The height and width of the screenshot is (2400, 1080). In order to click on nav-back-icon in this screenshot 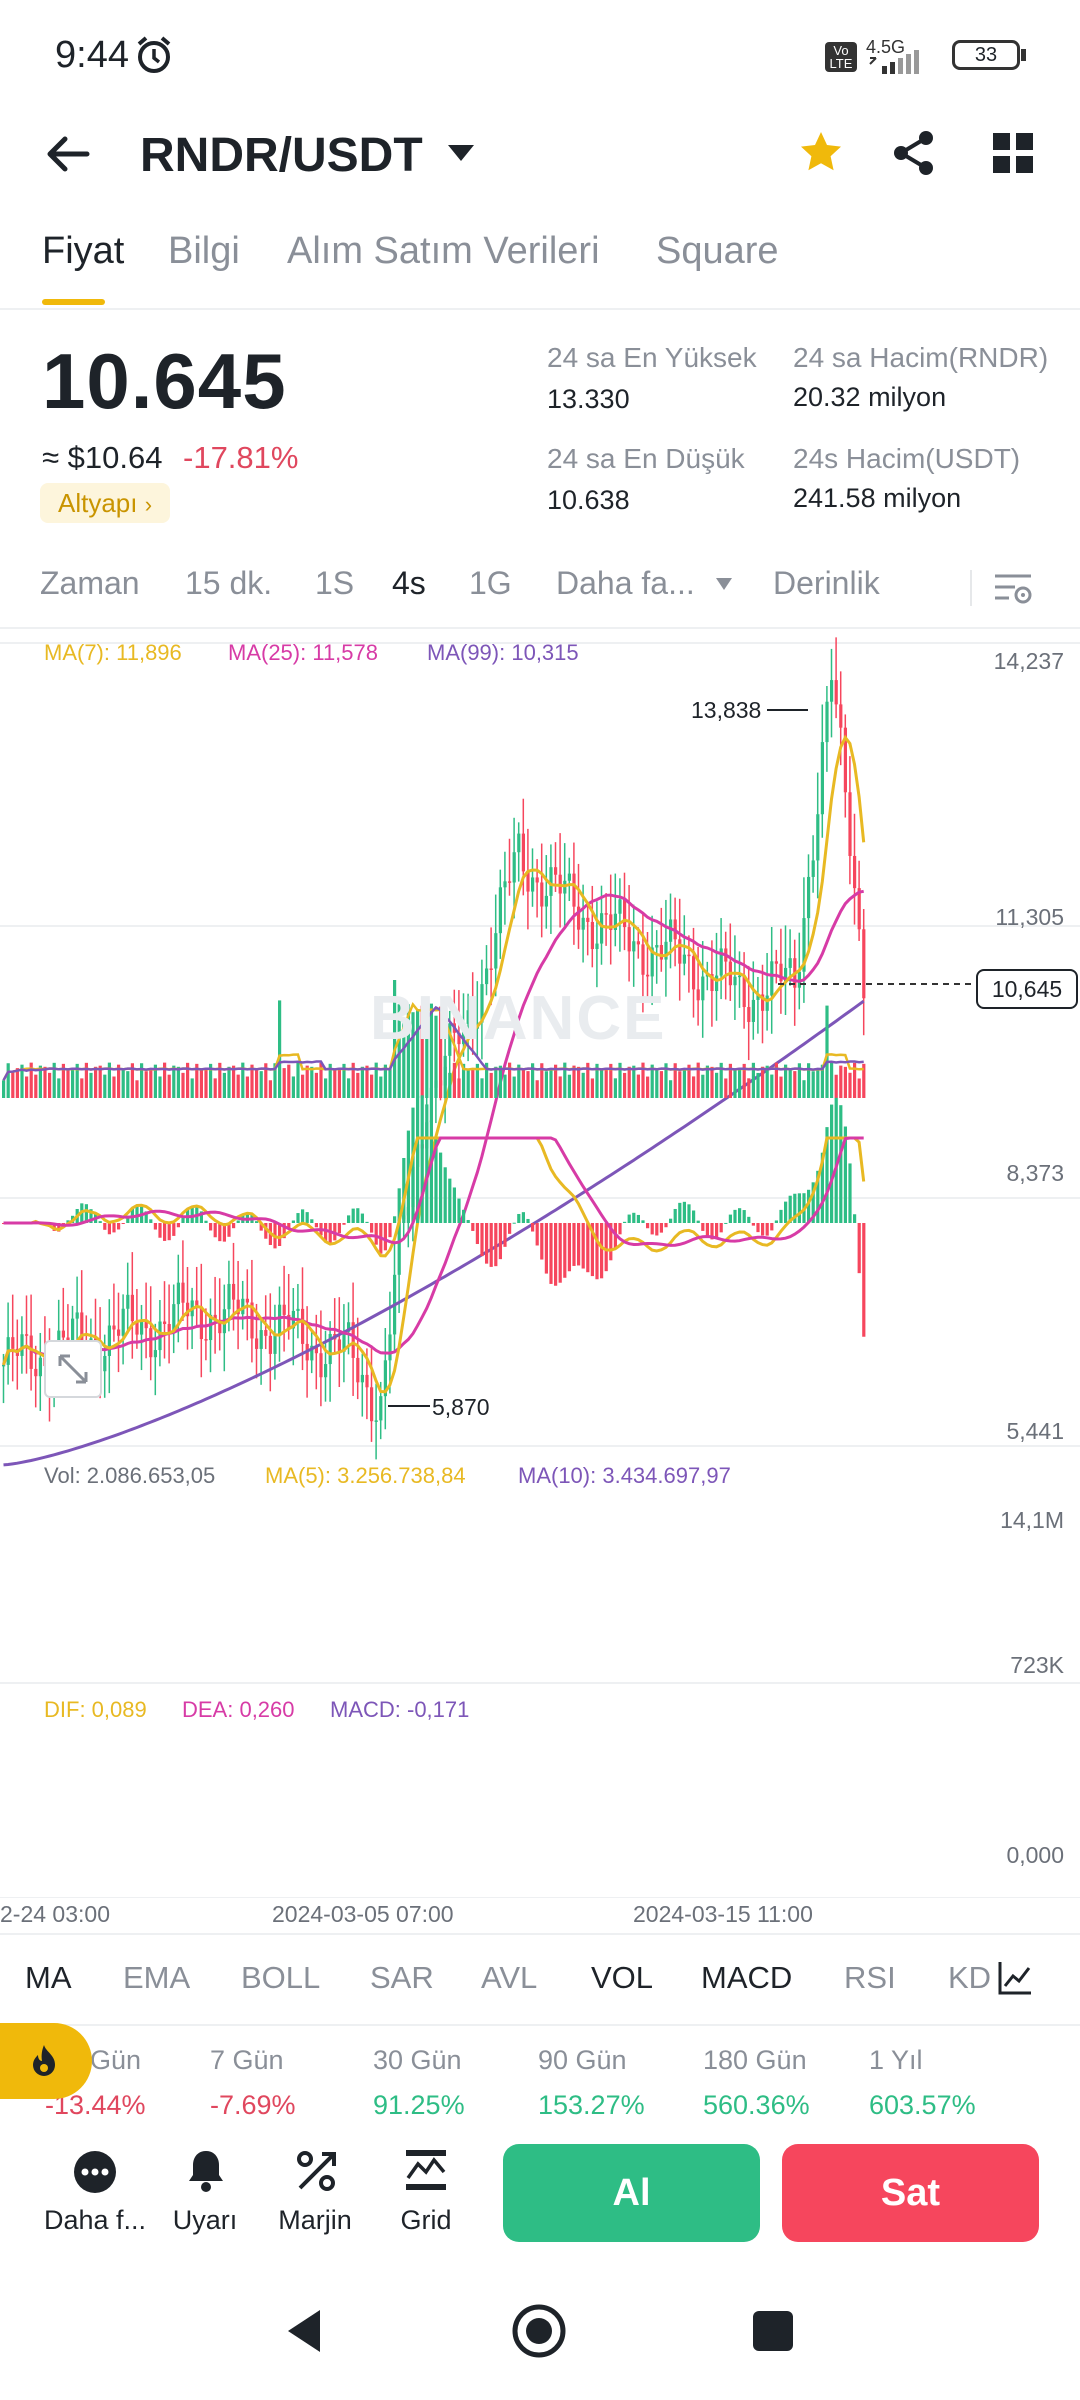, I will do `click(304, 2331)`.